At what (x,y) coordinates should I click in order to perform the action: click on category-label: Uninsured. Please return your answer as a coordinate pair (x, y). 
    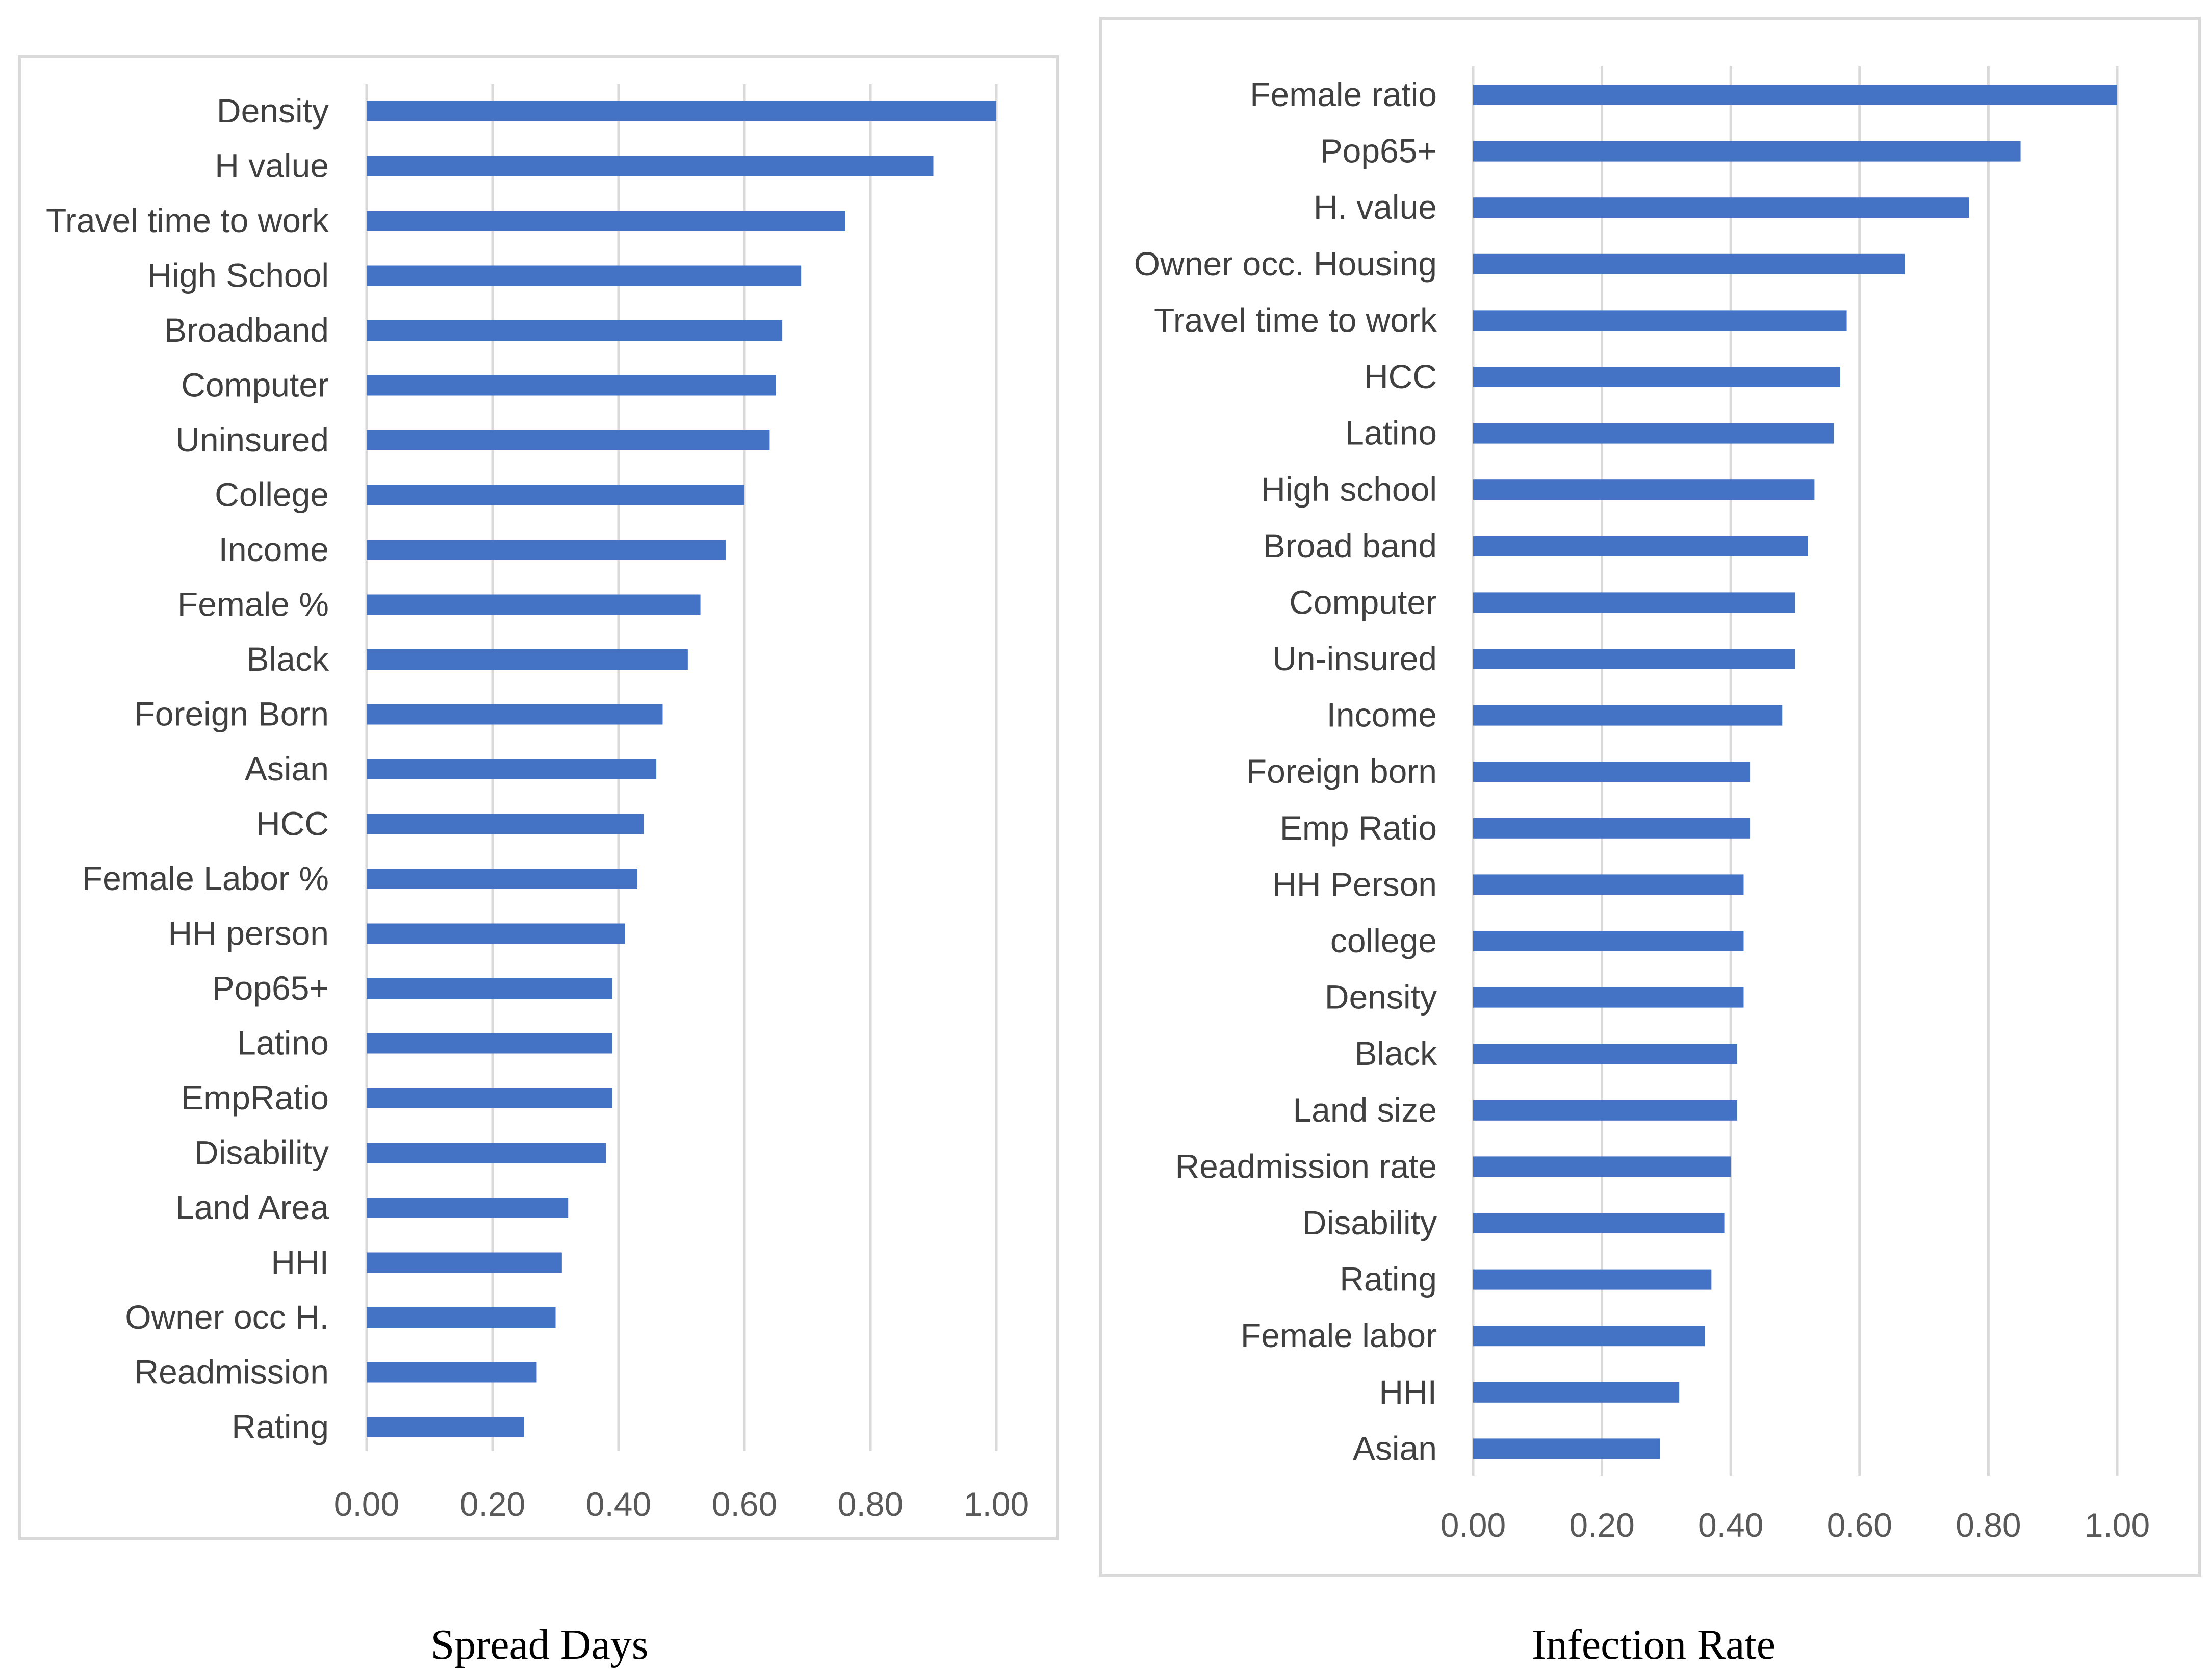
    Looking at the image, I should click on (252, 440).